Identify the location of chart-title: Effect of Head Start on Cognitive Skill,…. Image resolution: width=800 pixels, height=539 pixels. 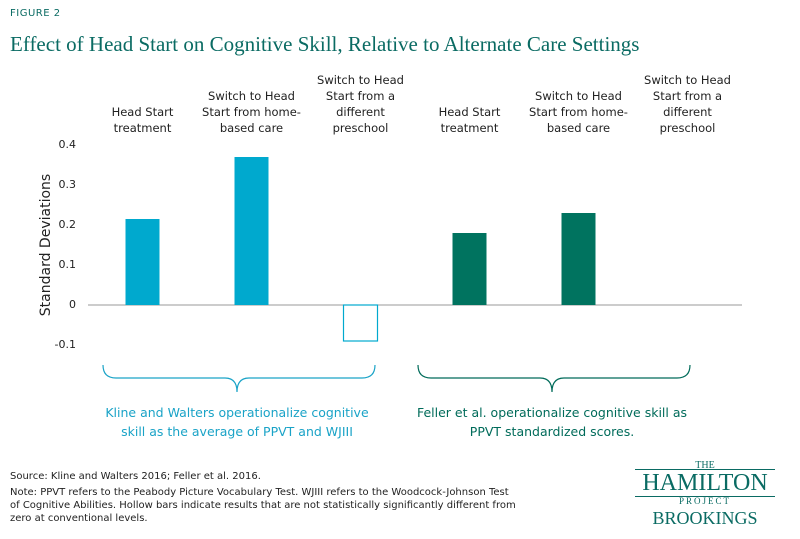
(325, 44).